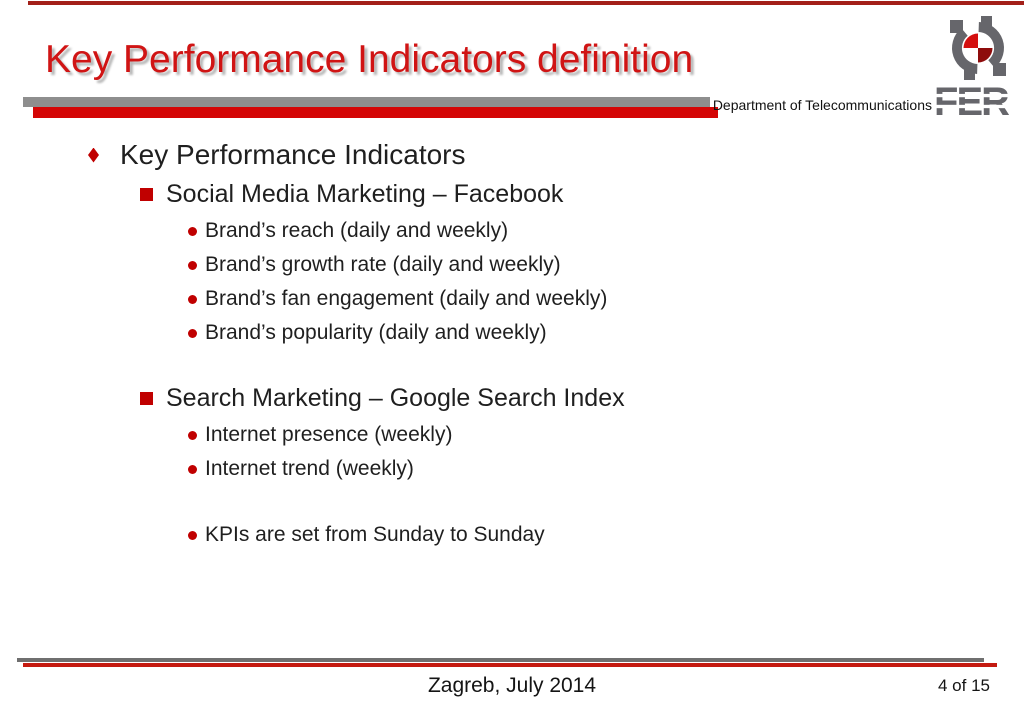 This screenshot has height=709, width=1024. I want to click on diamond-bullet-icon, so click(93, 155).